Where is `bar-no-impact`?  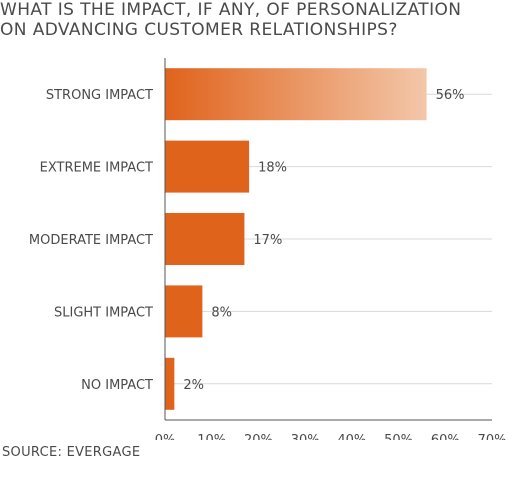
bar-no-impact is located at coordinates (170, 383).